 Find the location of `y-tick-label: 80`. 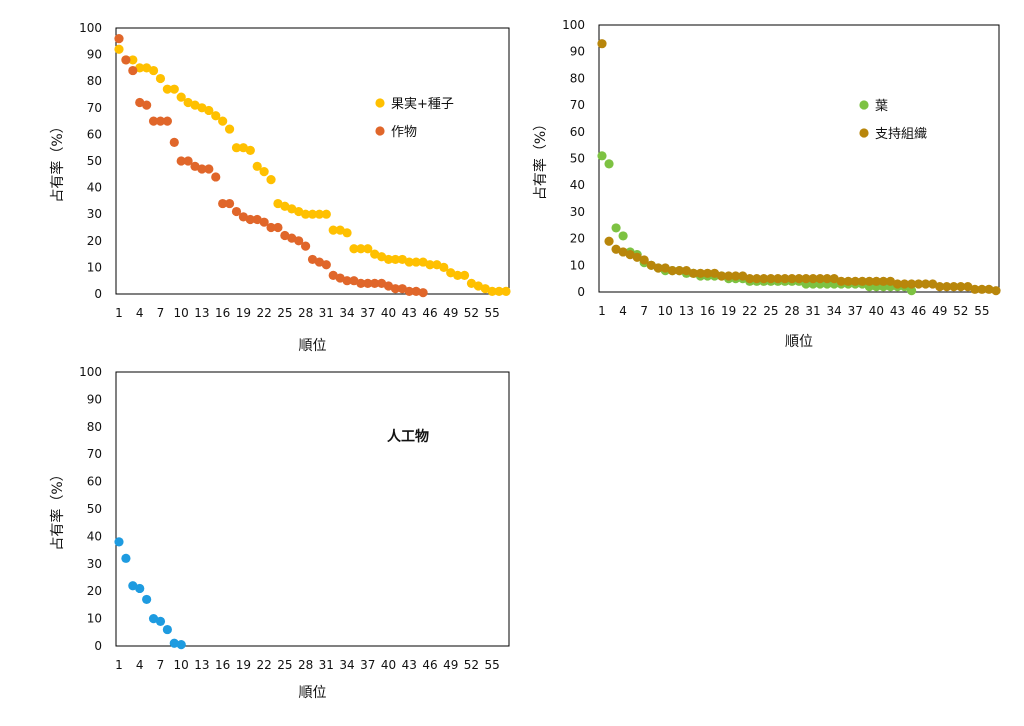

y-tick-label: 80 is located at coordinates (94, 81).